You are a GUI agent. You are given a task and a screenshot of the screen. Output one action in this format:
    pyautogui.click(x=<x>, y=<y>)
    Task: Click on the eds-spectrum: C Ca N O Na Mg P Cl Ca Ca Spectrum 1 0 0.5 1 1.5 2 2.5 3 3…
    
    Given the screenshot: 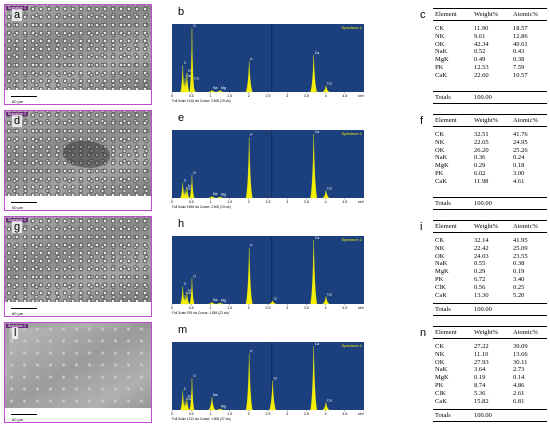 What is the action you would take?
    pyautogui.click(x=268, y=274)
    